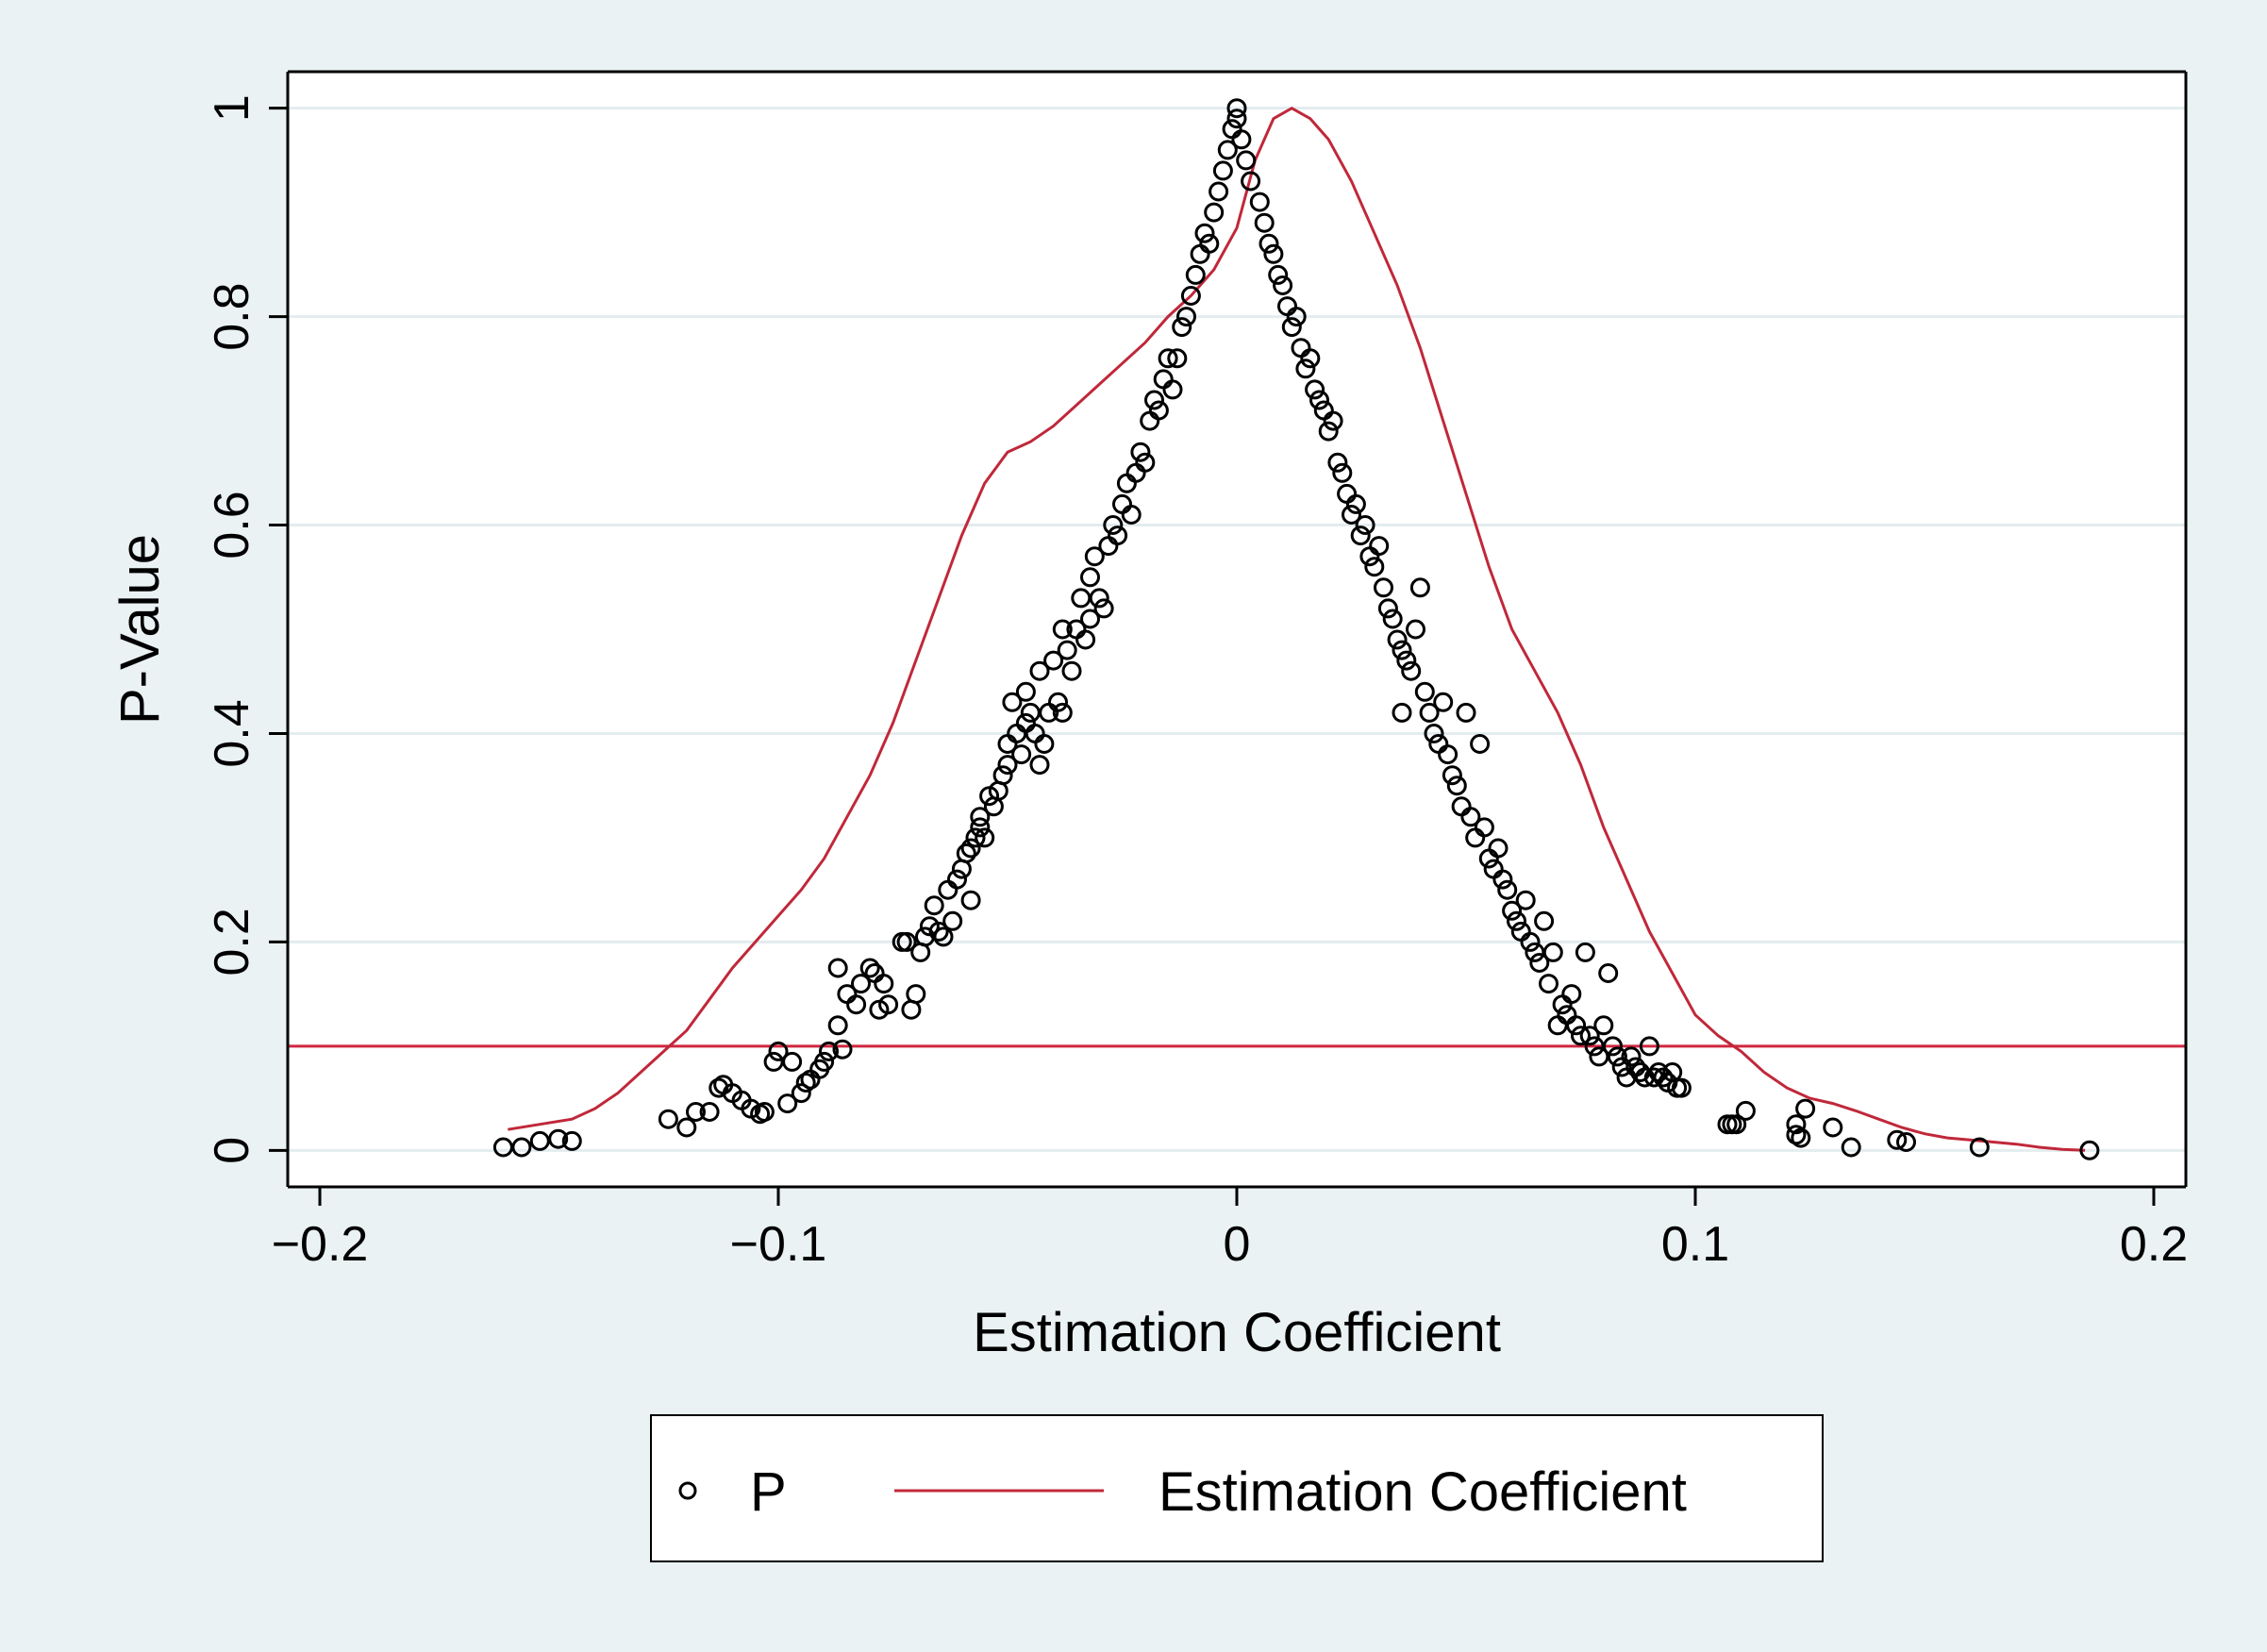 The height and width of the screenshot is (1652, 2267). I want to click on x-axis-title: Estimation Coefficient, so click(1237, 1332).